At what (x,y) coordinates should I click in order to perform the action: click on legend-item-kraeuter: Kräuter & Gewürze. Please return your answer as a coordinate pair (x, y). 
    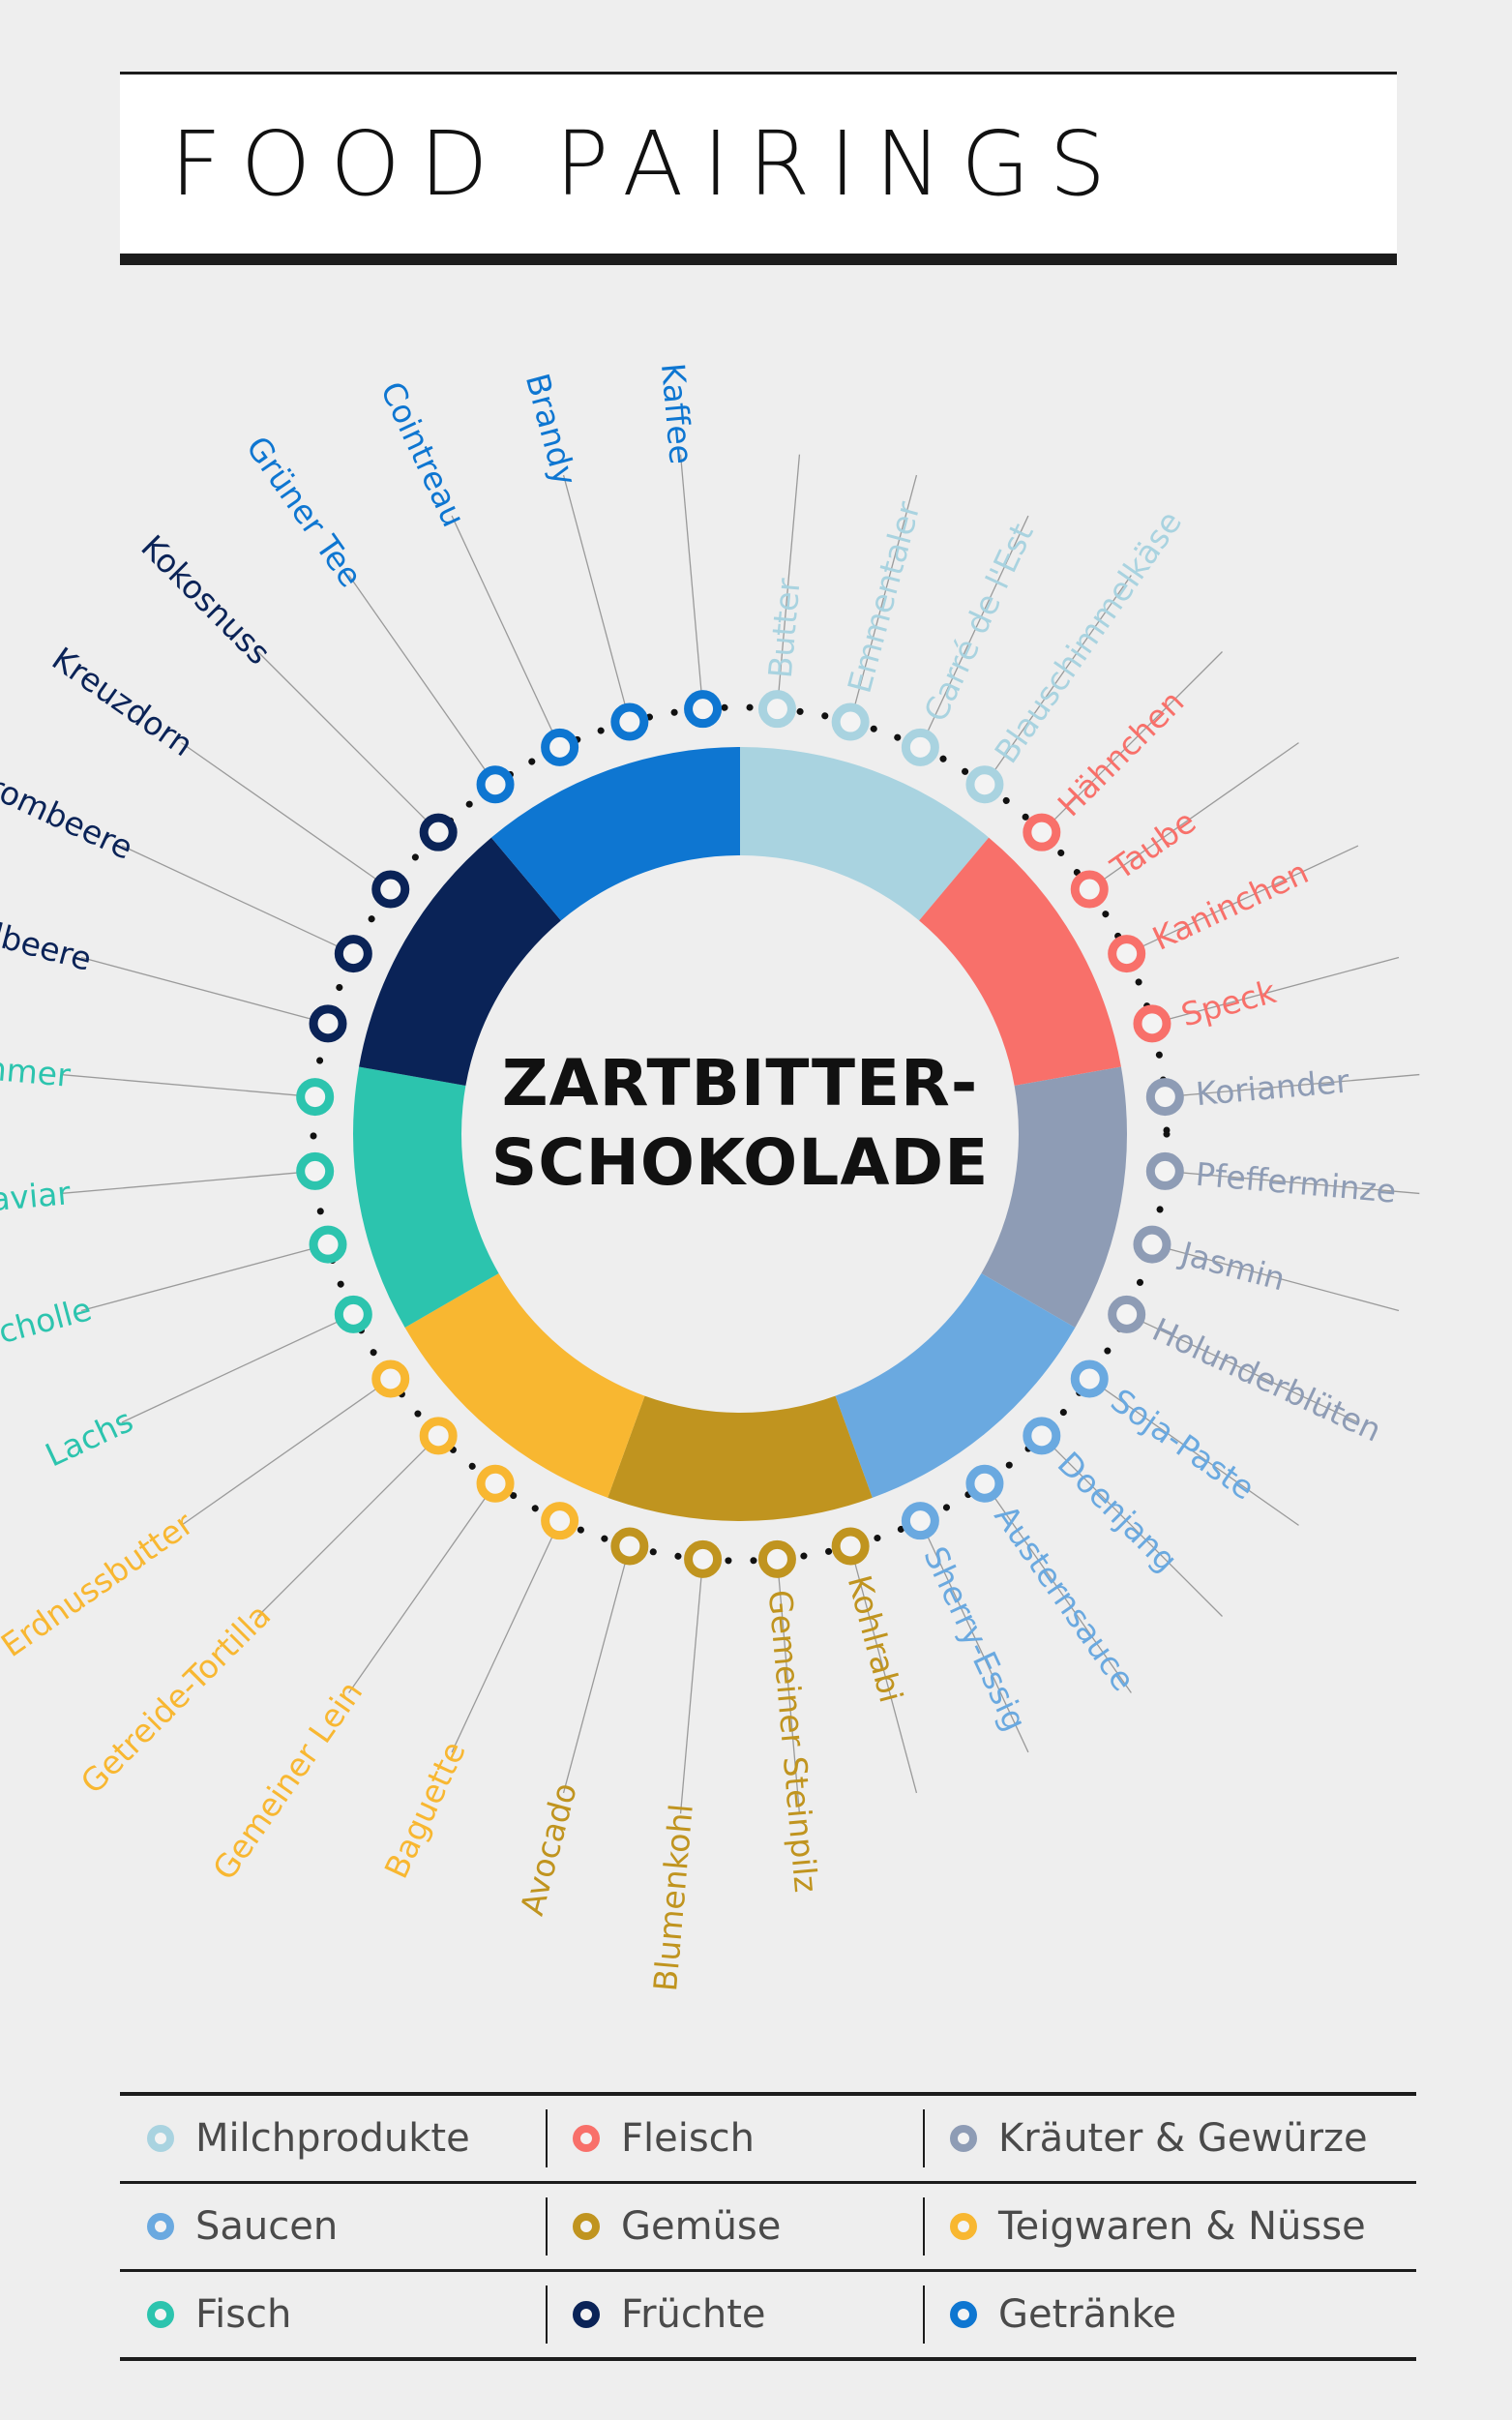
    Looking at the image, I should click on (1169, 2139).